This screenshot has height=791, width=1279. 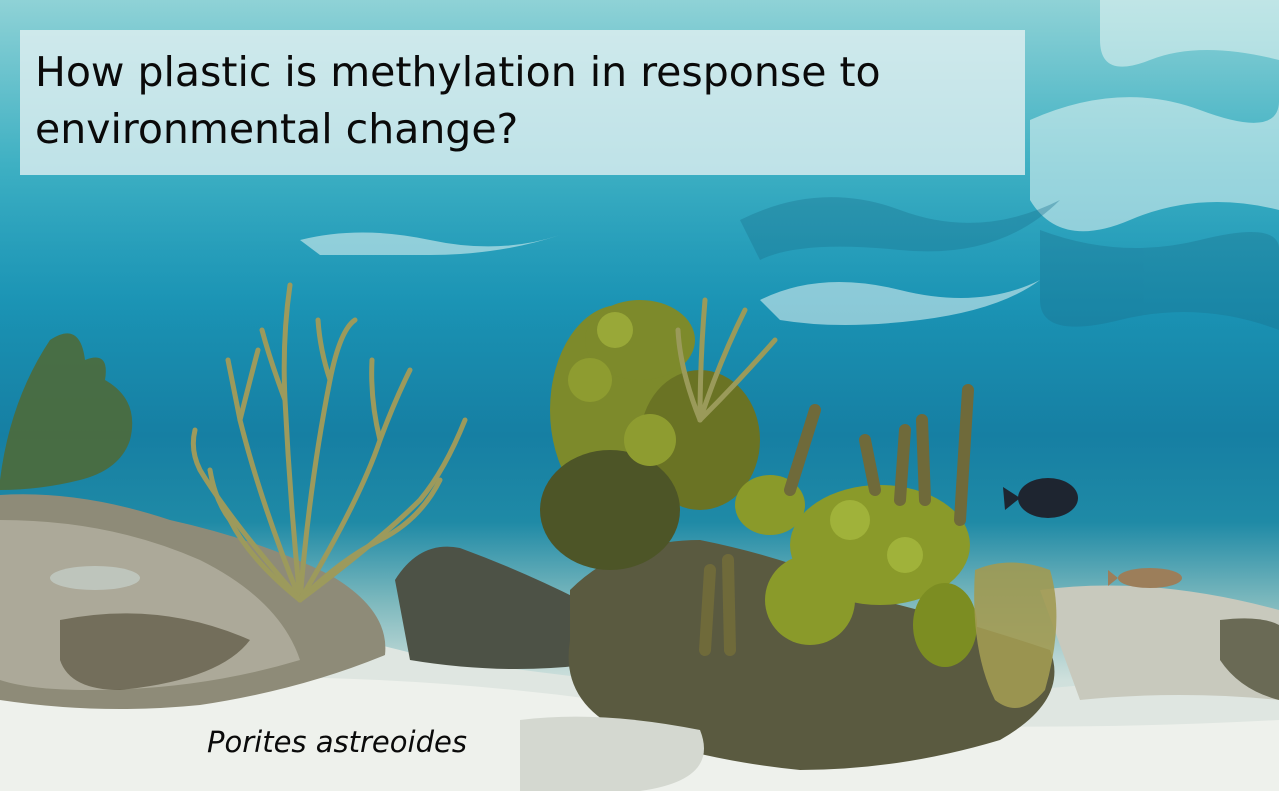 I want to click on dark-fish, so click(x=1040, y=498).